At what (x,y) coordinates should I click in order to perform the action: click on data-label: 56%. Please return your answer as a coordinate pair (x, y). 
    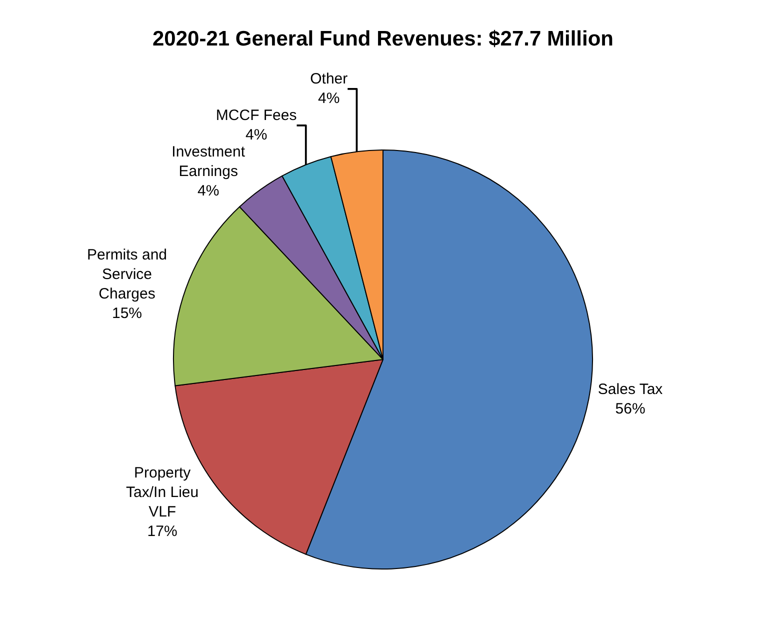
    Looking at the image, I should click on (630, 409).